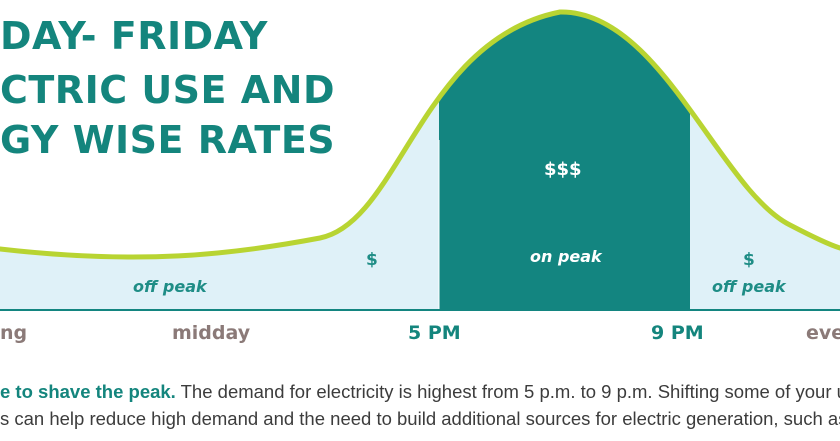 This screenshot has width=840, height=441. What do you see at coordinates (677, 333) in the screenshot?
I see `x-label-9pm: 9 PM` at bounding box center [677, 333].